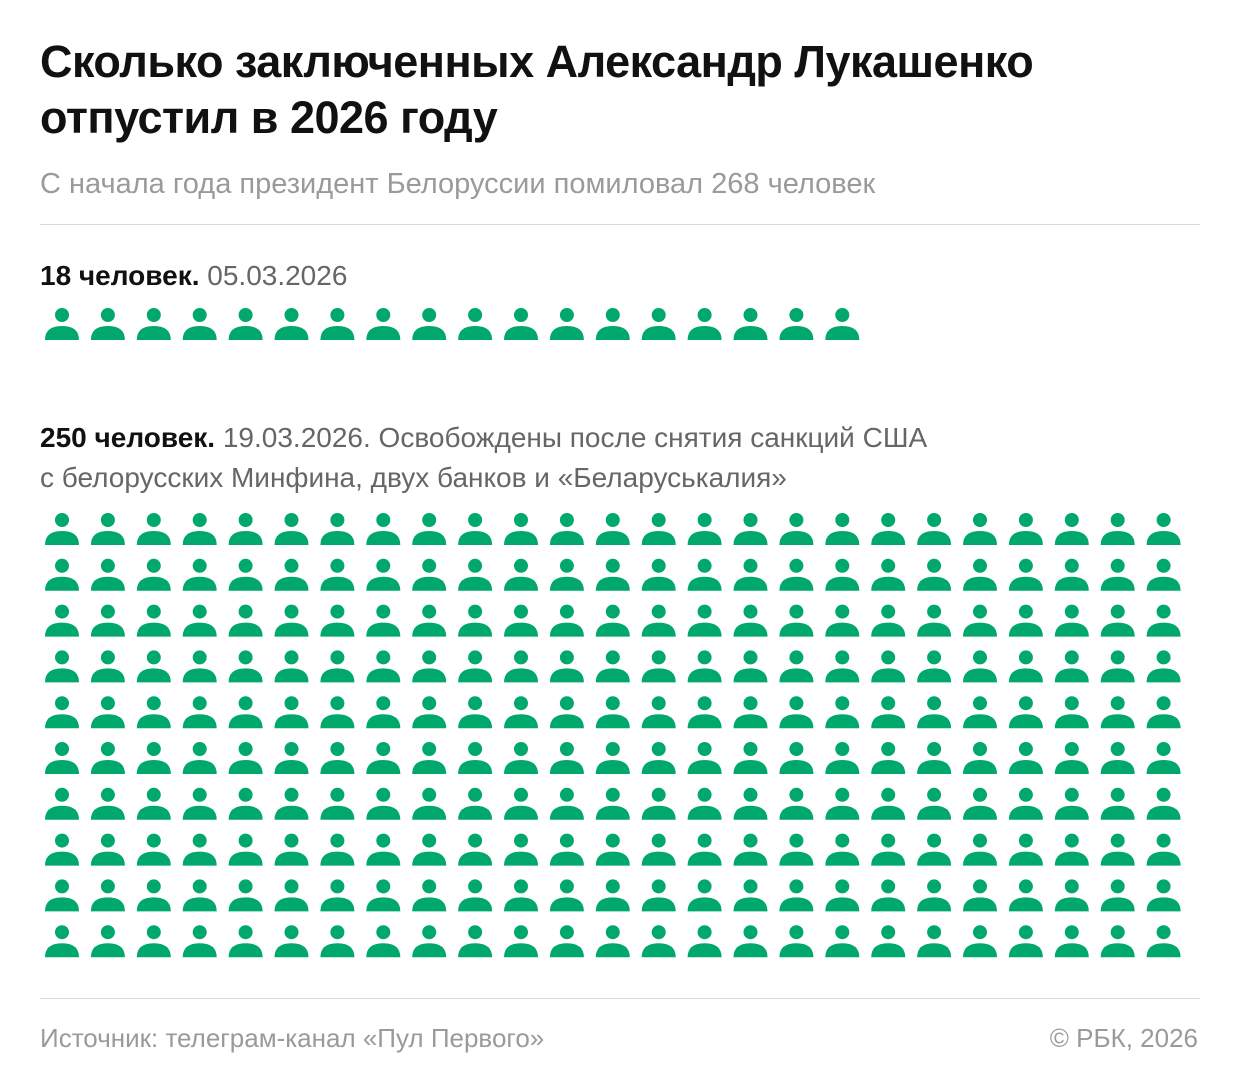  Describe the element at coordinates (620, 224) in the screenshot. I see `top-divider` at that location.